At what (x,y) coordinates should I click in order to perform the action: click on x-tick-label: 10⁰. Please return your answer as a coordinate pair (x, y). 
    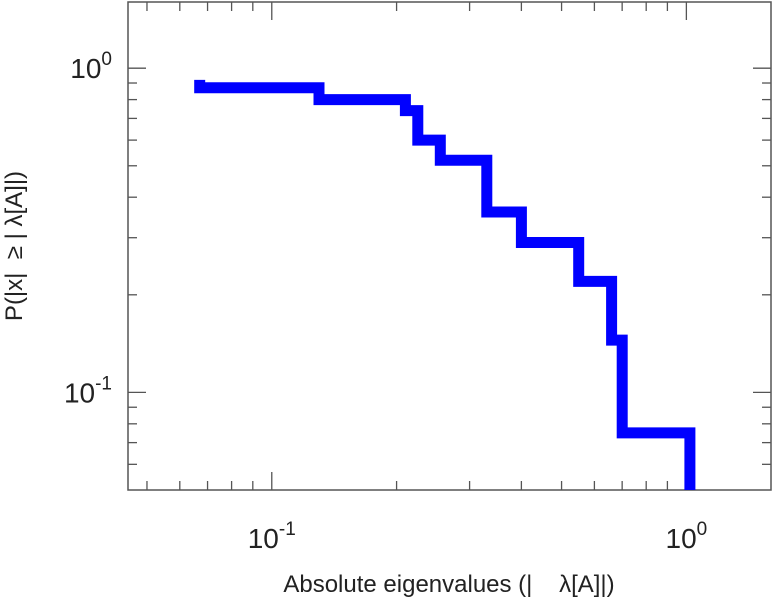
    Looking at the image, I should click on (687, 536).